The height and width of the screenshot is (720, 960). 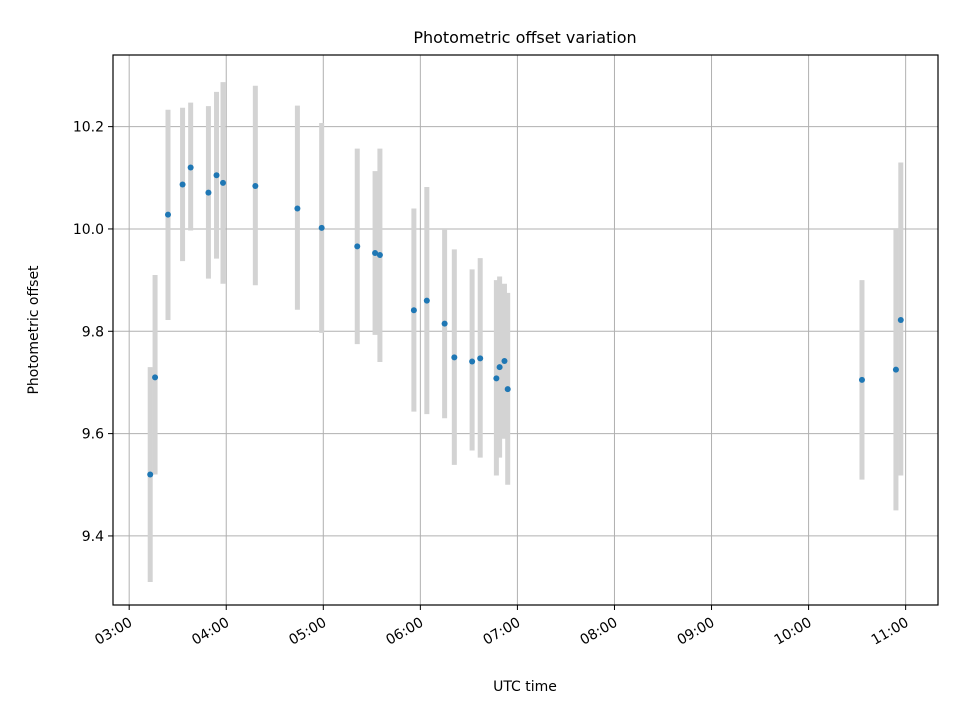 What do you see at coordinates (34, 330) in the screenshot?
I see `y-axis-label: Photometric offset` at bounding box center [34, 330].